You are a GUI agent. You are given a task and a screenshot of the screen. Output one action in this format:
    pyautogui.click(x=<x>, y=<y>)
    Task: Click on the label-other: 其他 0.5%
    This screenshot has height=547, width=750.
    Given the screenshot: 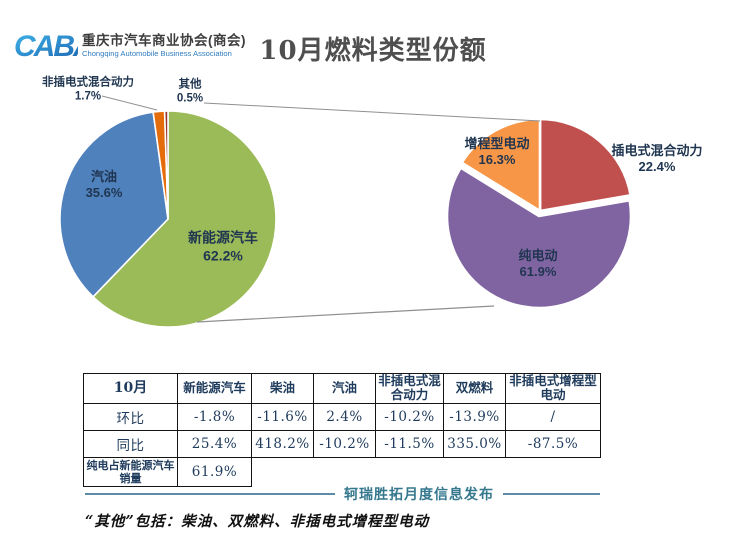 What is the action you would take?
    pyautogui.click(x=190, y=92)
    